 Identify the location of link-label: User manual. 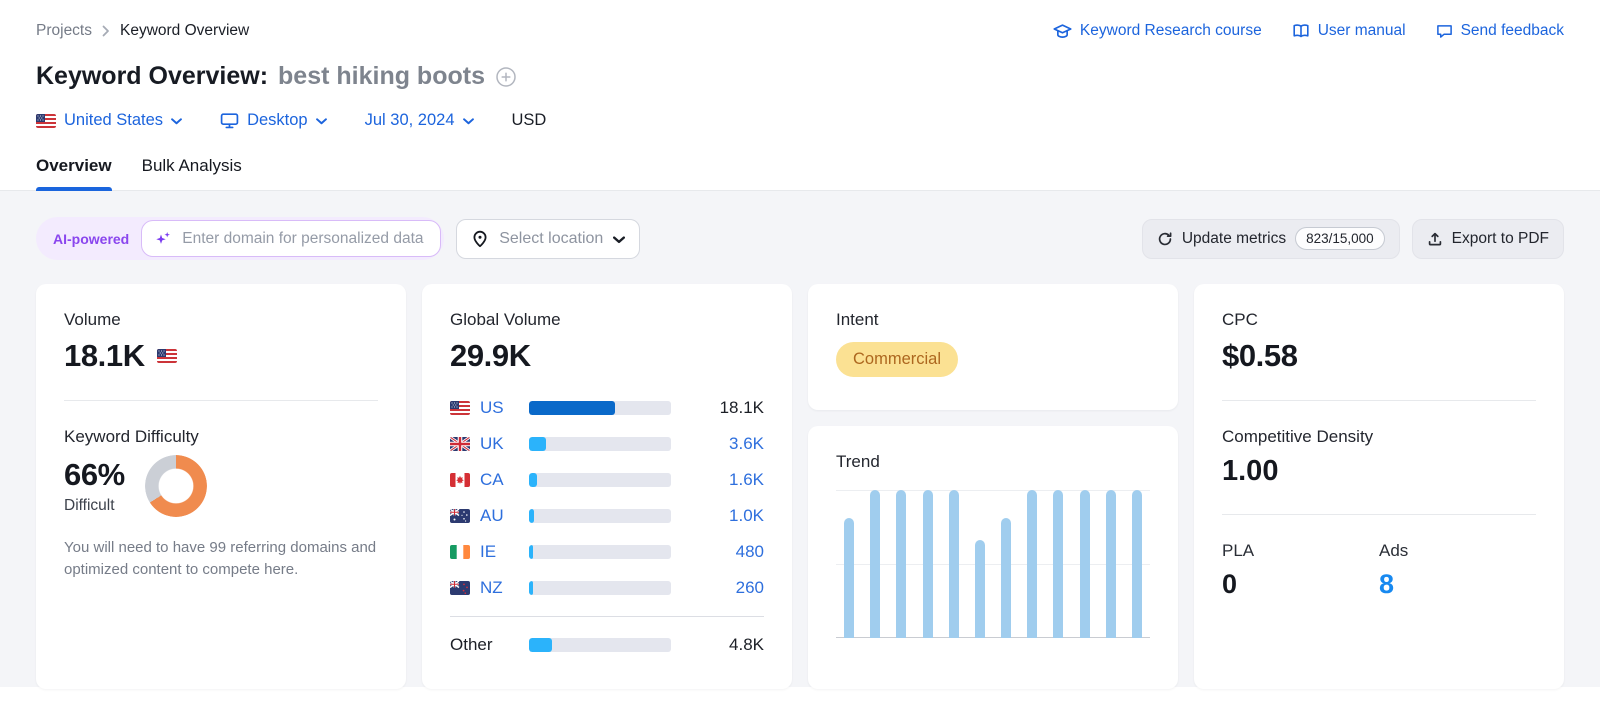
(1361, 30).